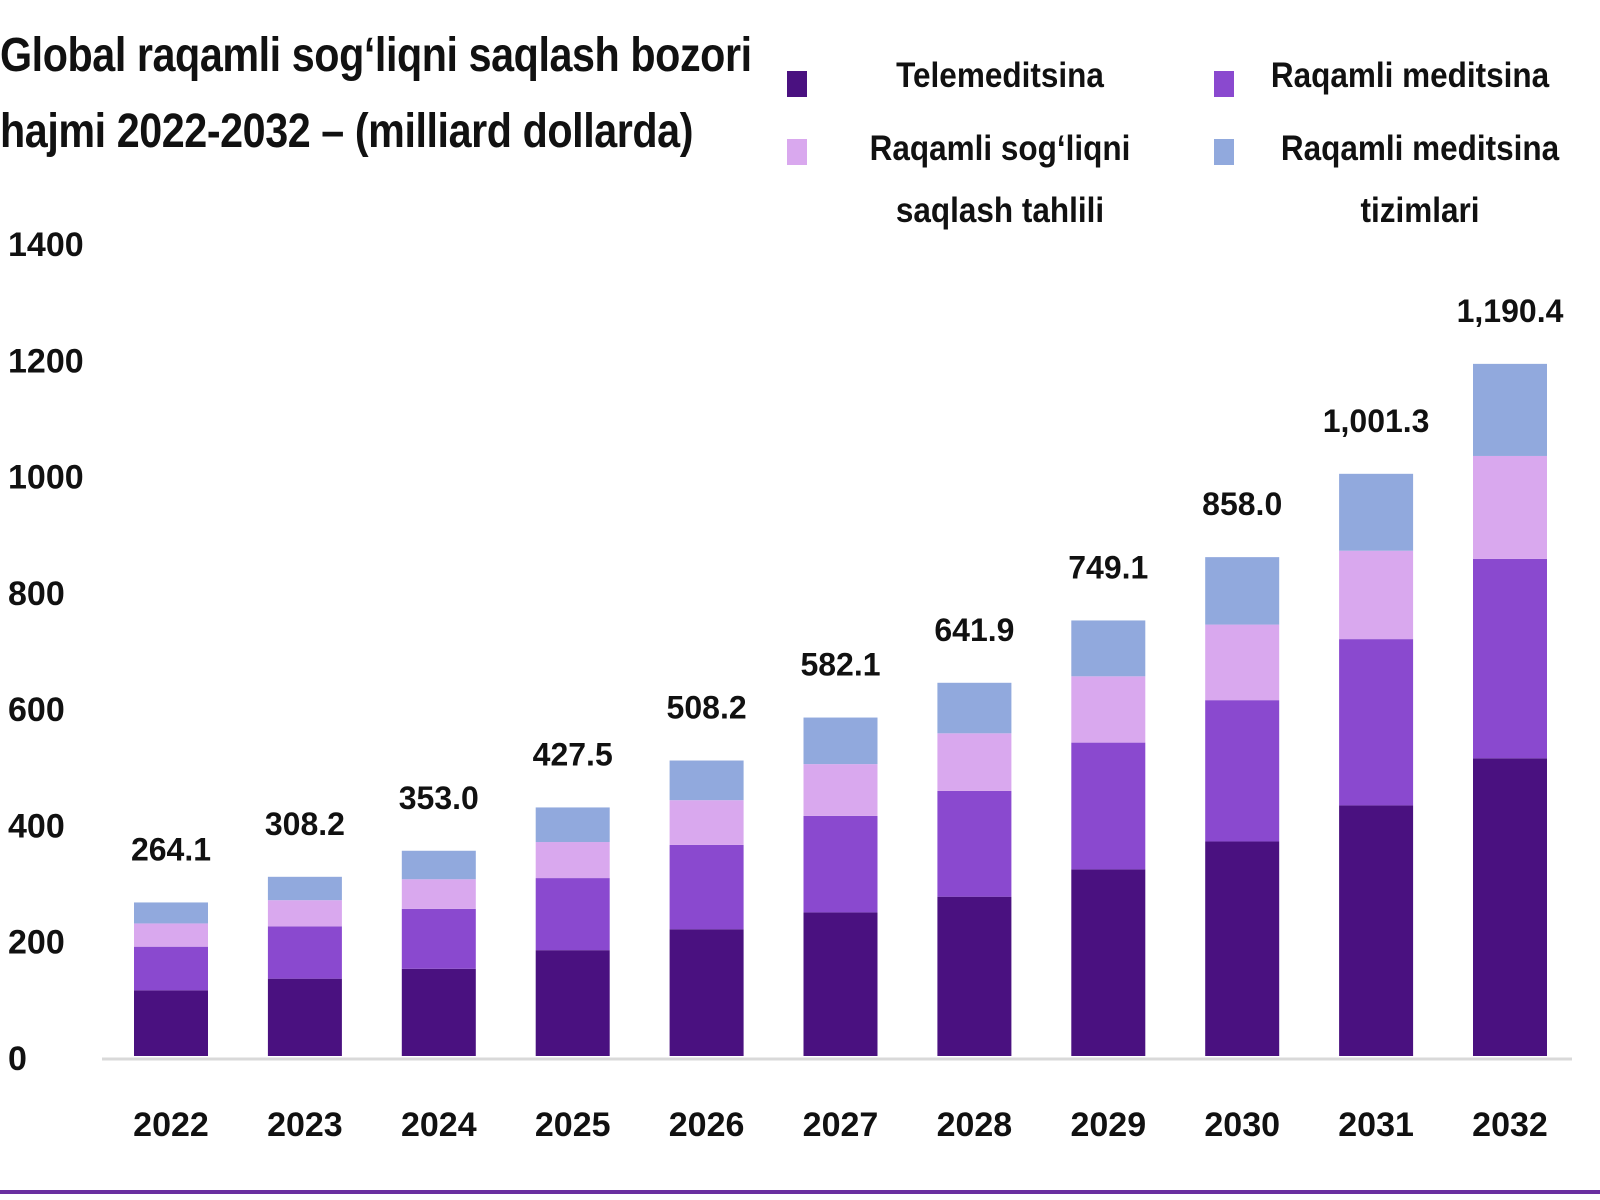 The image size is (1600, 1200). I want to click on total-label: 508.2, so click(707, 708).